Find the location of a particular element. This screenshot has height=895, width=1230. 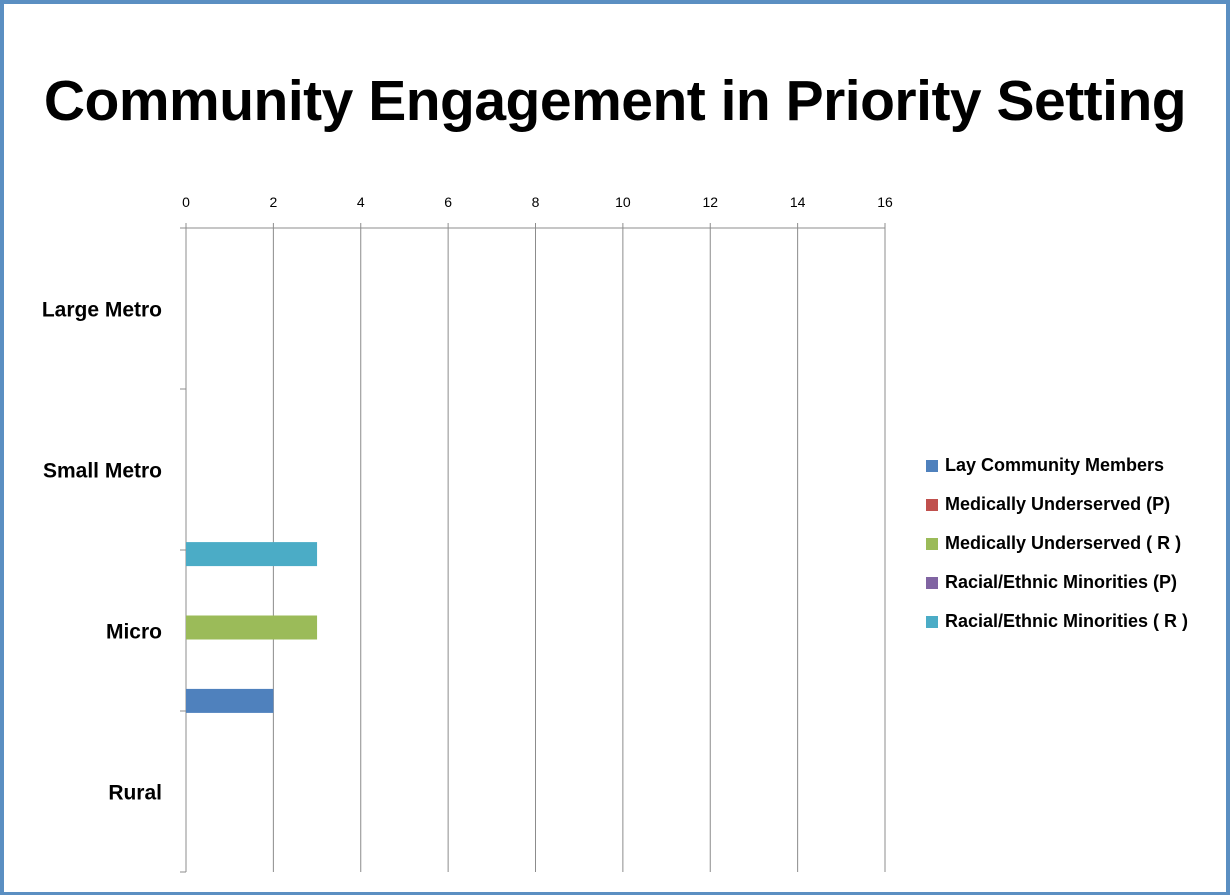

legend-label: Lay Community Members is located at coordinates (1055, 465).